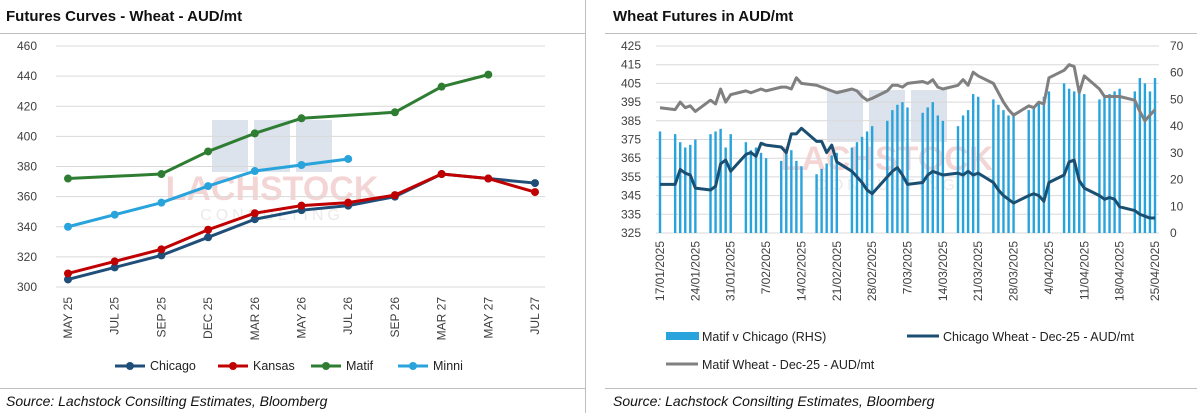 The width and height of the screenshot is (1197, 413). I want to click on left-axis-tick-label: 365, so click(631, 158).